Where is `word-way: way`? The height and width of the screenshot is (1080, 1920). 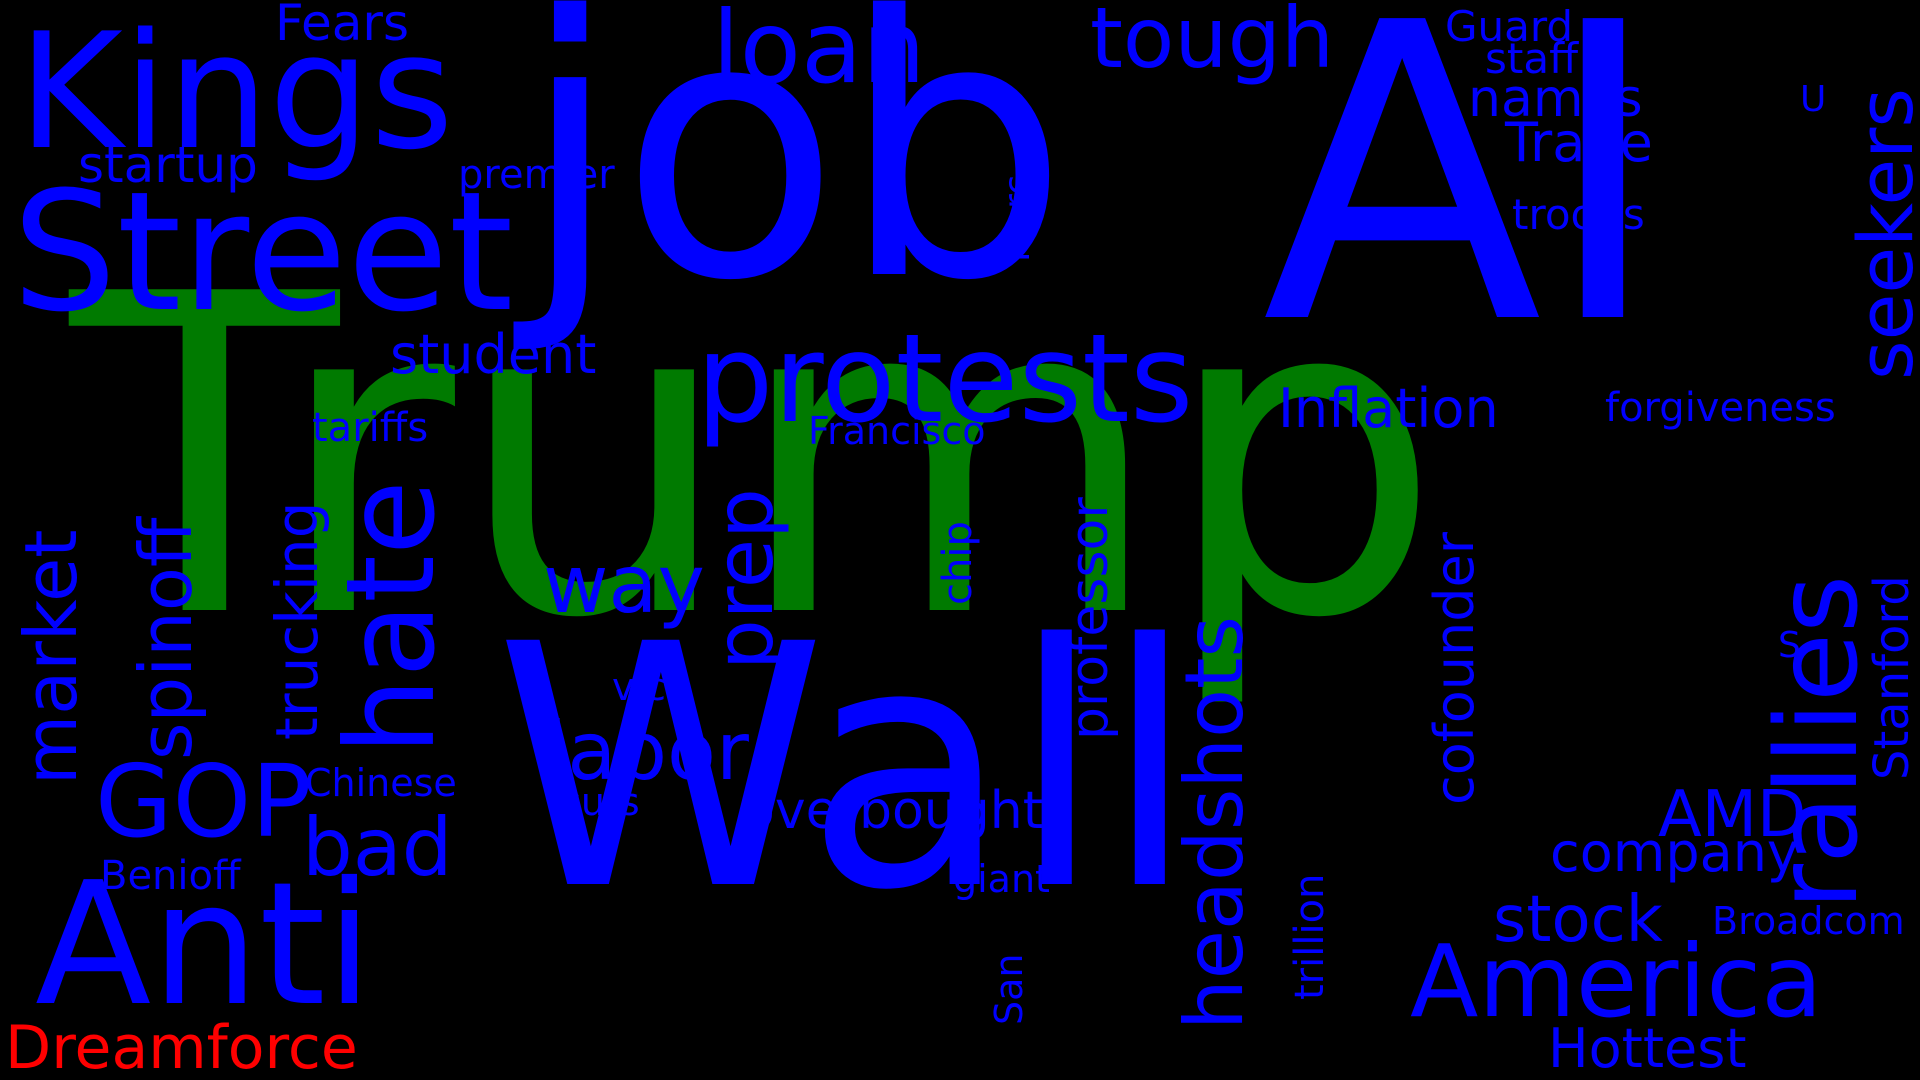 word-way: way is located at coordinates (624, 584).